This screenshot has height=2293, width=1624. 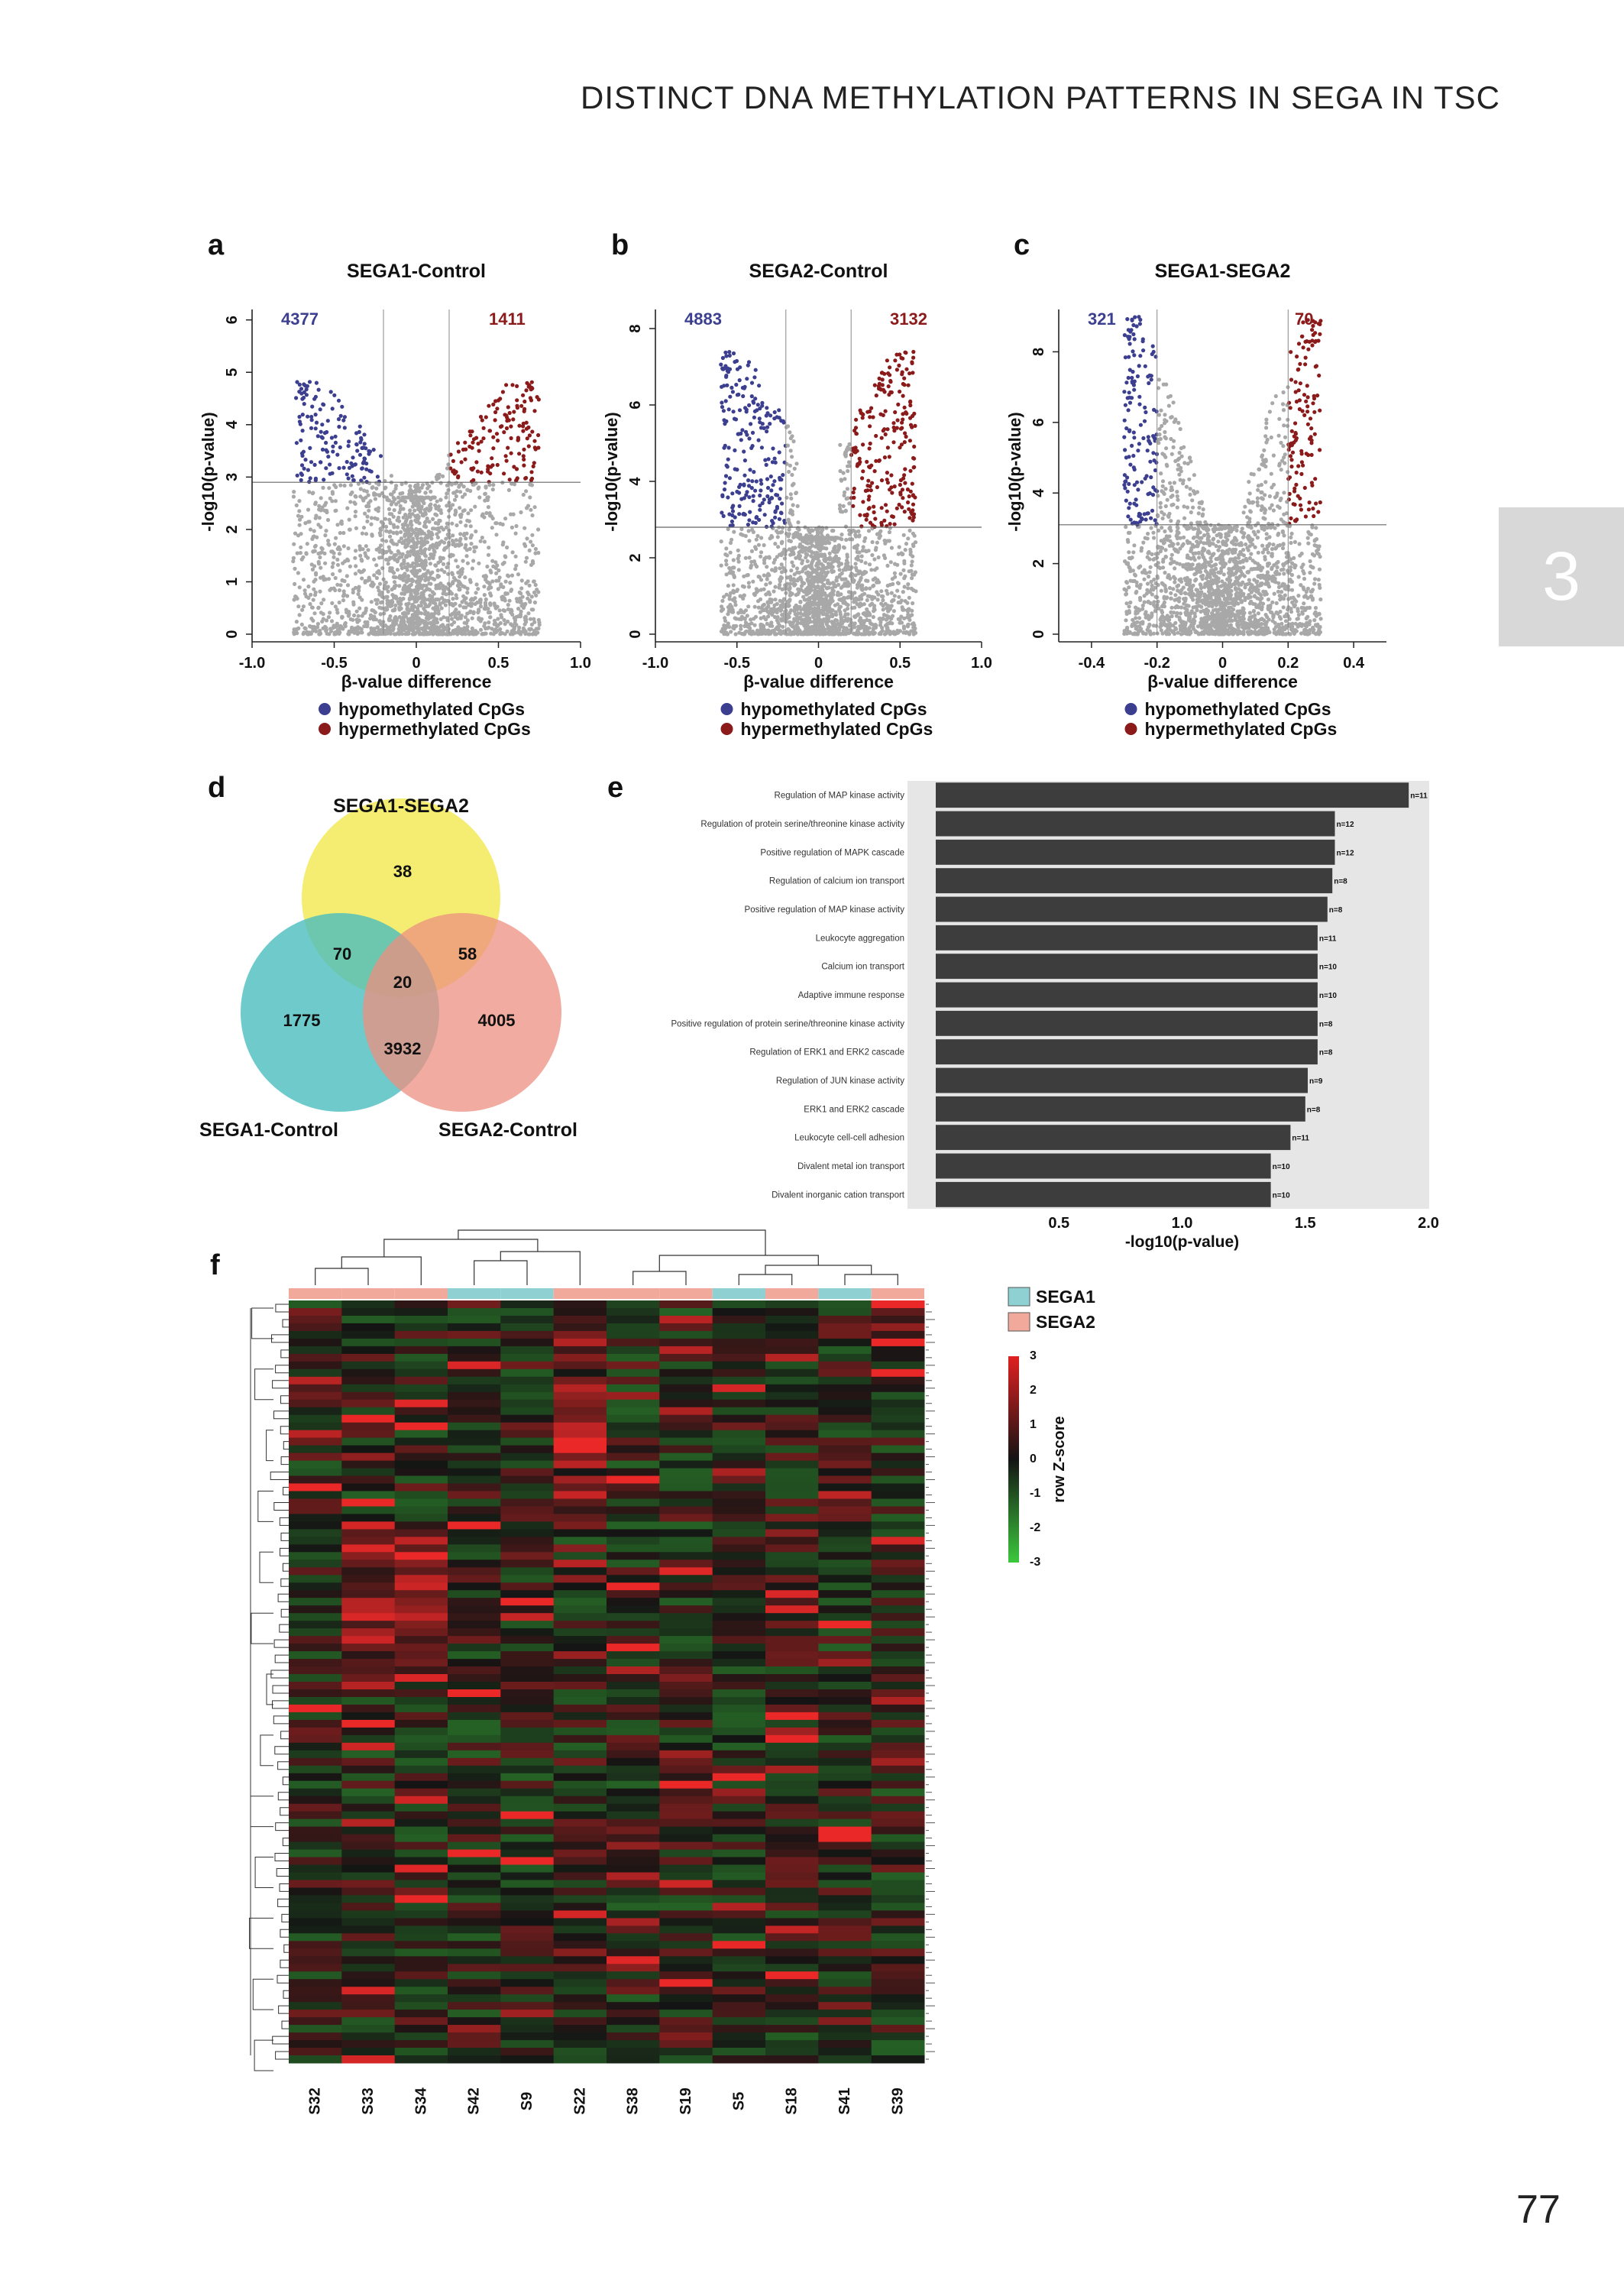 I want to click on panel-letter-e: e, so click(x=615, y=788).